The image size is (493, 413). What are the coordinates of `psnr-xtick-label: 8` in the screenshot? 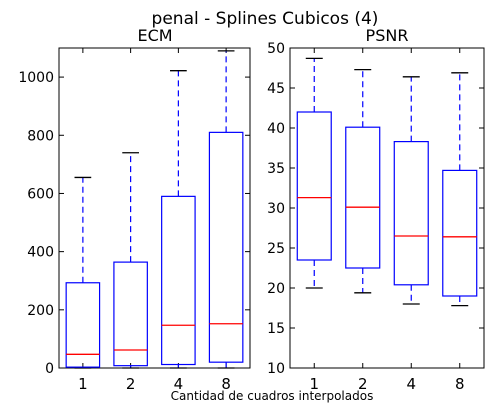 It's located at (460, 384).